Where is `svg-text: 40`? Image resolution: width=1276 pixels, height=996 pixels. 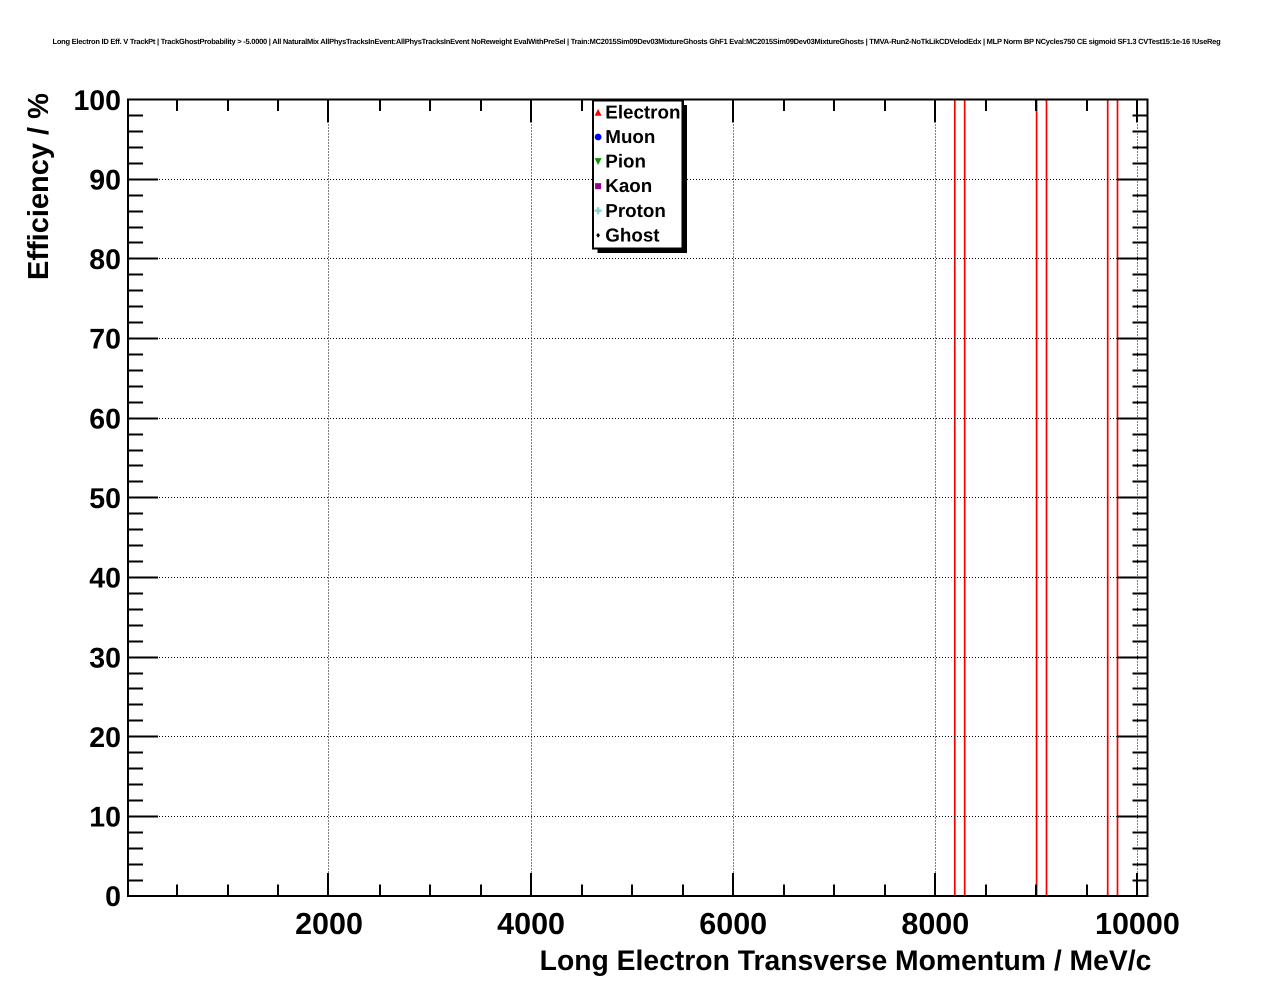
svg-text: 40 is located at coordinates (105, 579).